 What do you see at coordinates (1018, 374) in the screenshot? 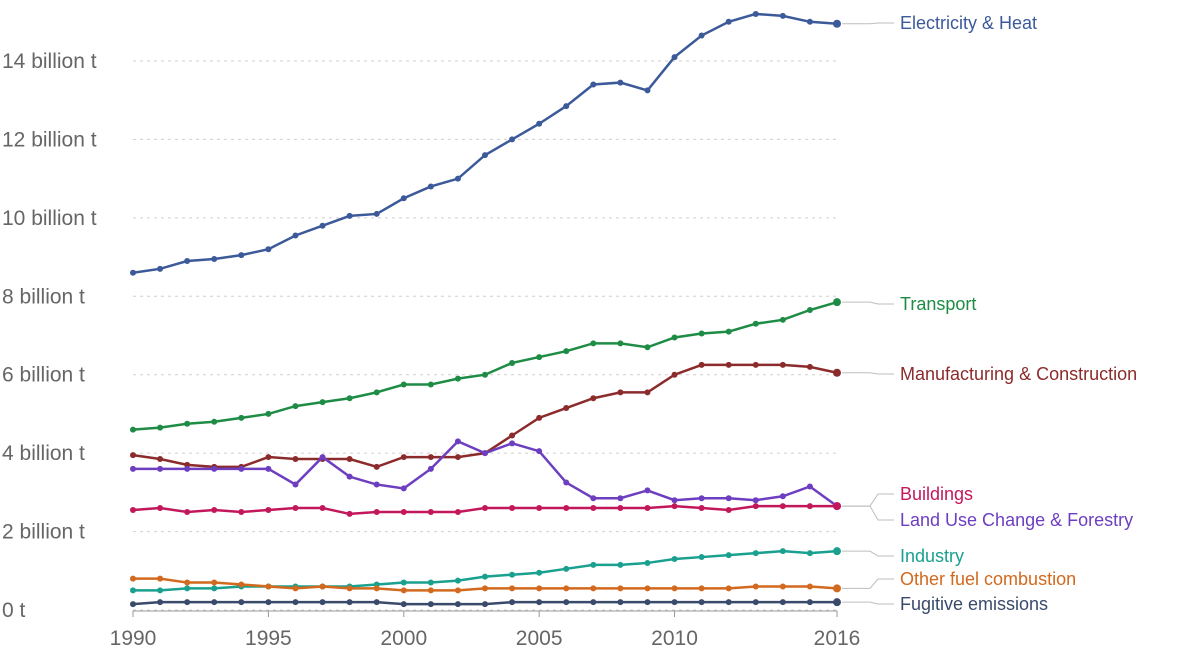
I see `series-label-manufacturing-construction: Manufacturing & Construction` at bounding box center [1018, 374].